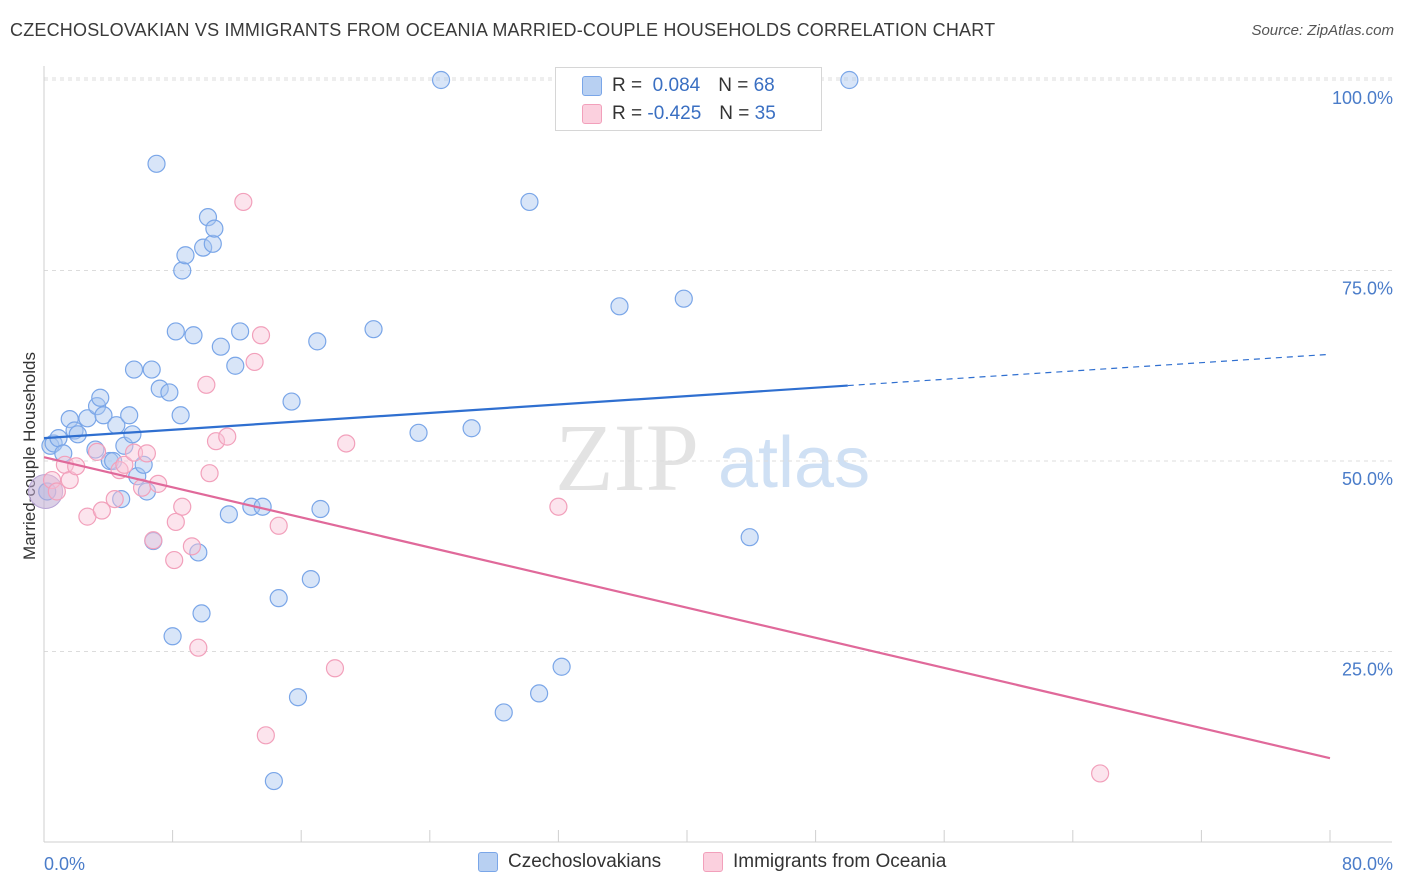 This screenshot has width=1406, height=892. I want to click on legend-row-czech: R = 0.084 N = 68, so click(665, 86).